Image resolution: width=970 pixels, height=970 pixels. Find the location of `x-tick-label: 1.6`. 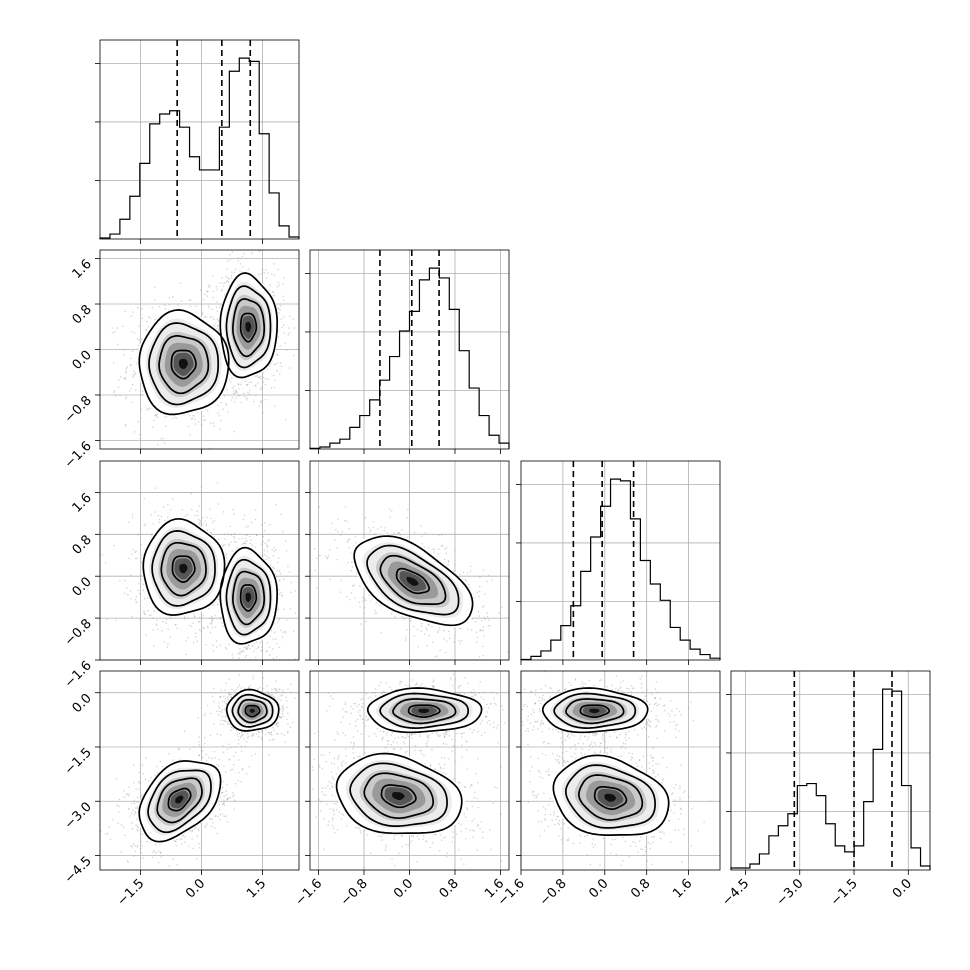

x-tick-label: 1.6 is located at coordinates (682, 888).